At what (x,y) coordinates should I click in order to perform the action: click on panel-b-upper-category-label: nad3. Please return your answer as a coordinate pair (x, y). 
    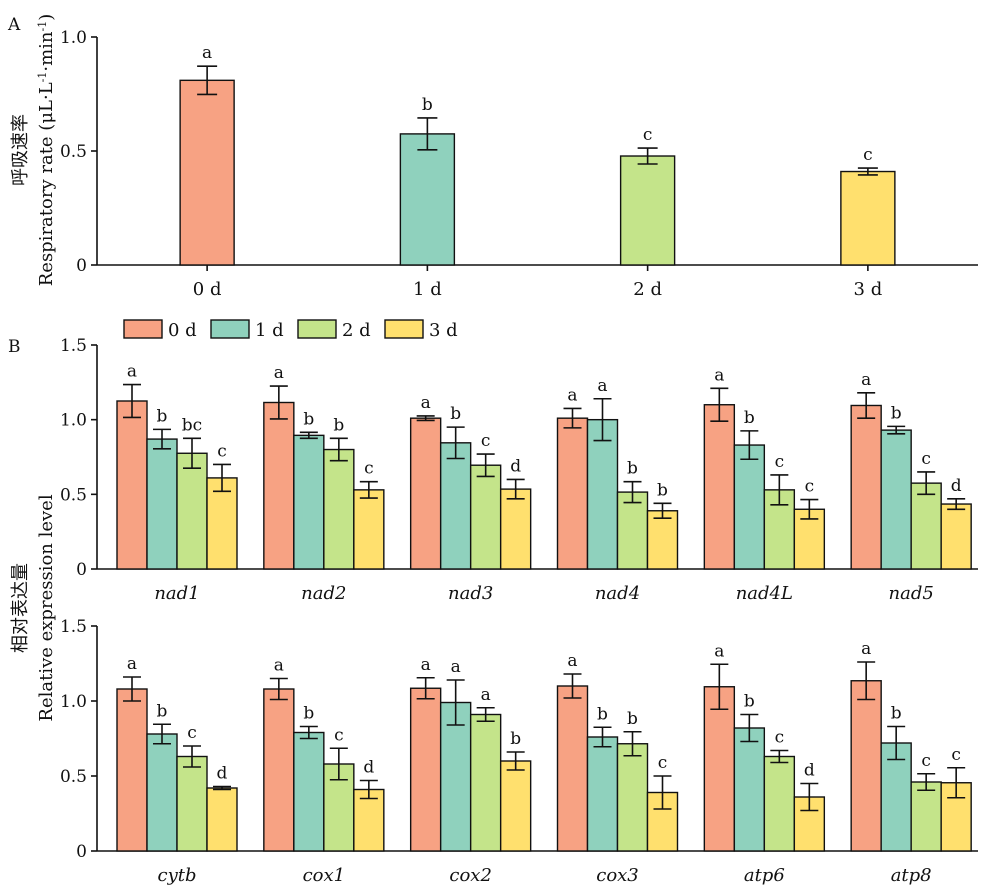
    Looking at the image, I should click on (470, 593).